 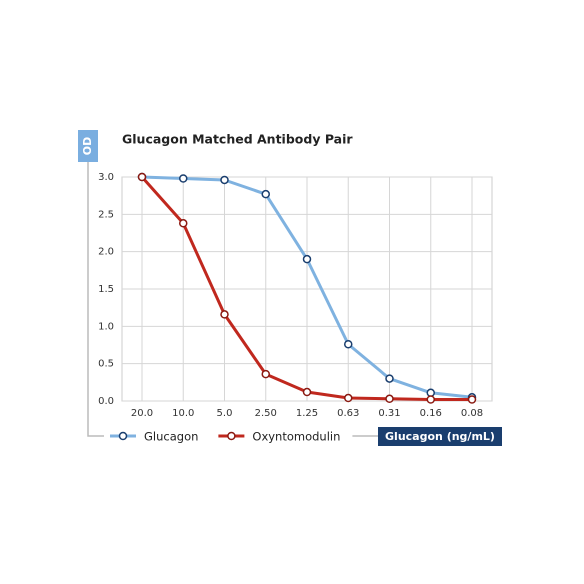 What do you see at coordinates (106, 326) in the screenshot?
I see `y-tick-label: 1.0` at bounding box center [106, 326].